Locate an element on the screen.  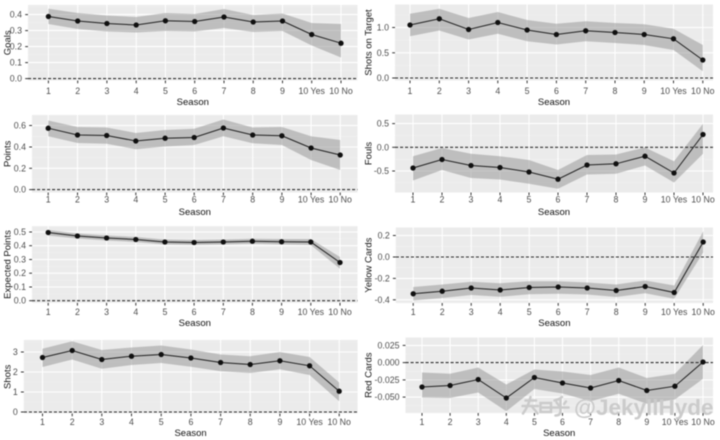
svg-text: Fouls is located at coordinates (369, 153).